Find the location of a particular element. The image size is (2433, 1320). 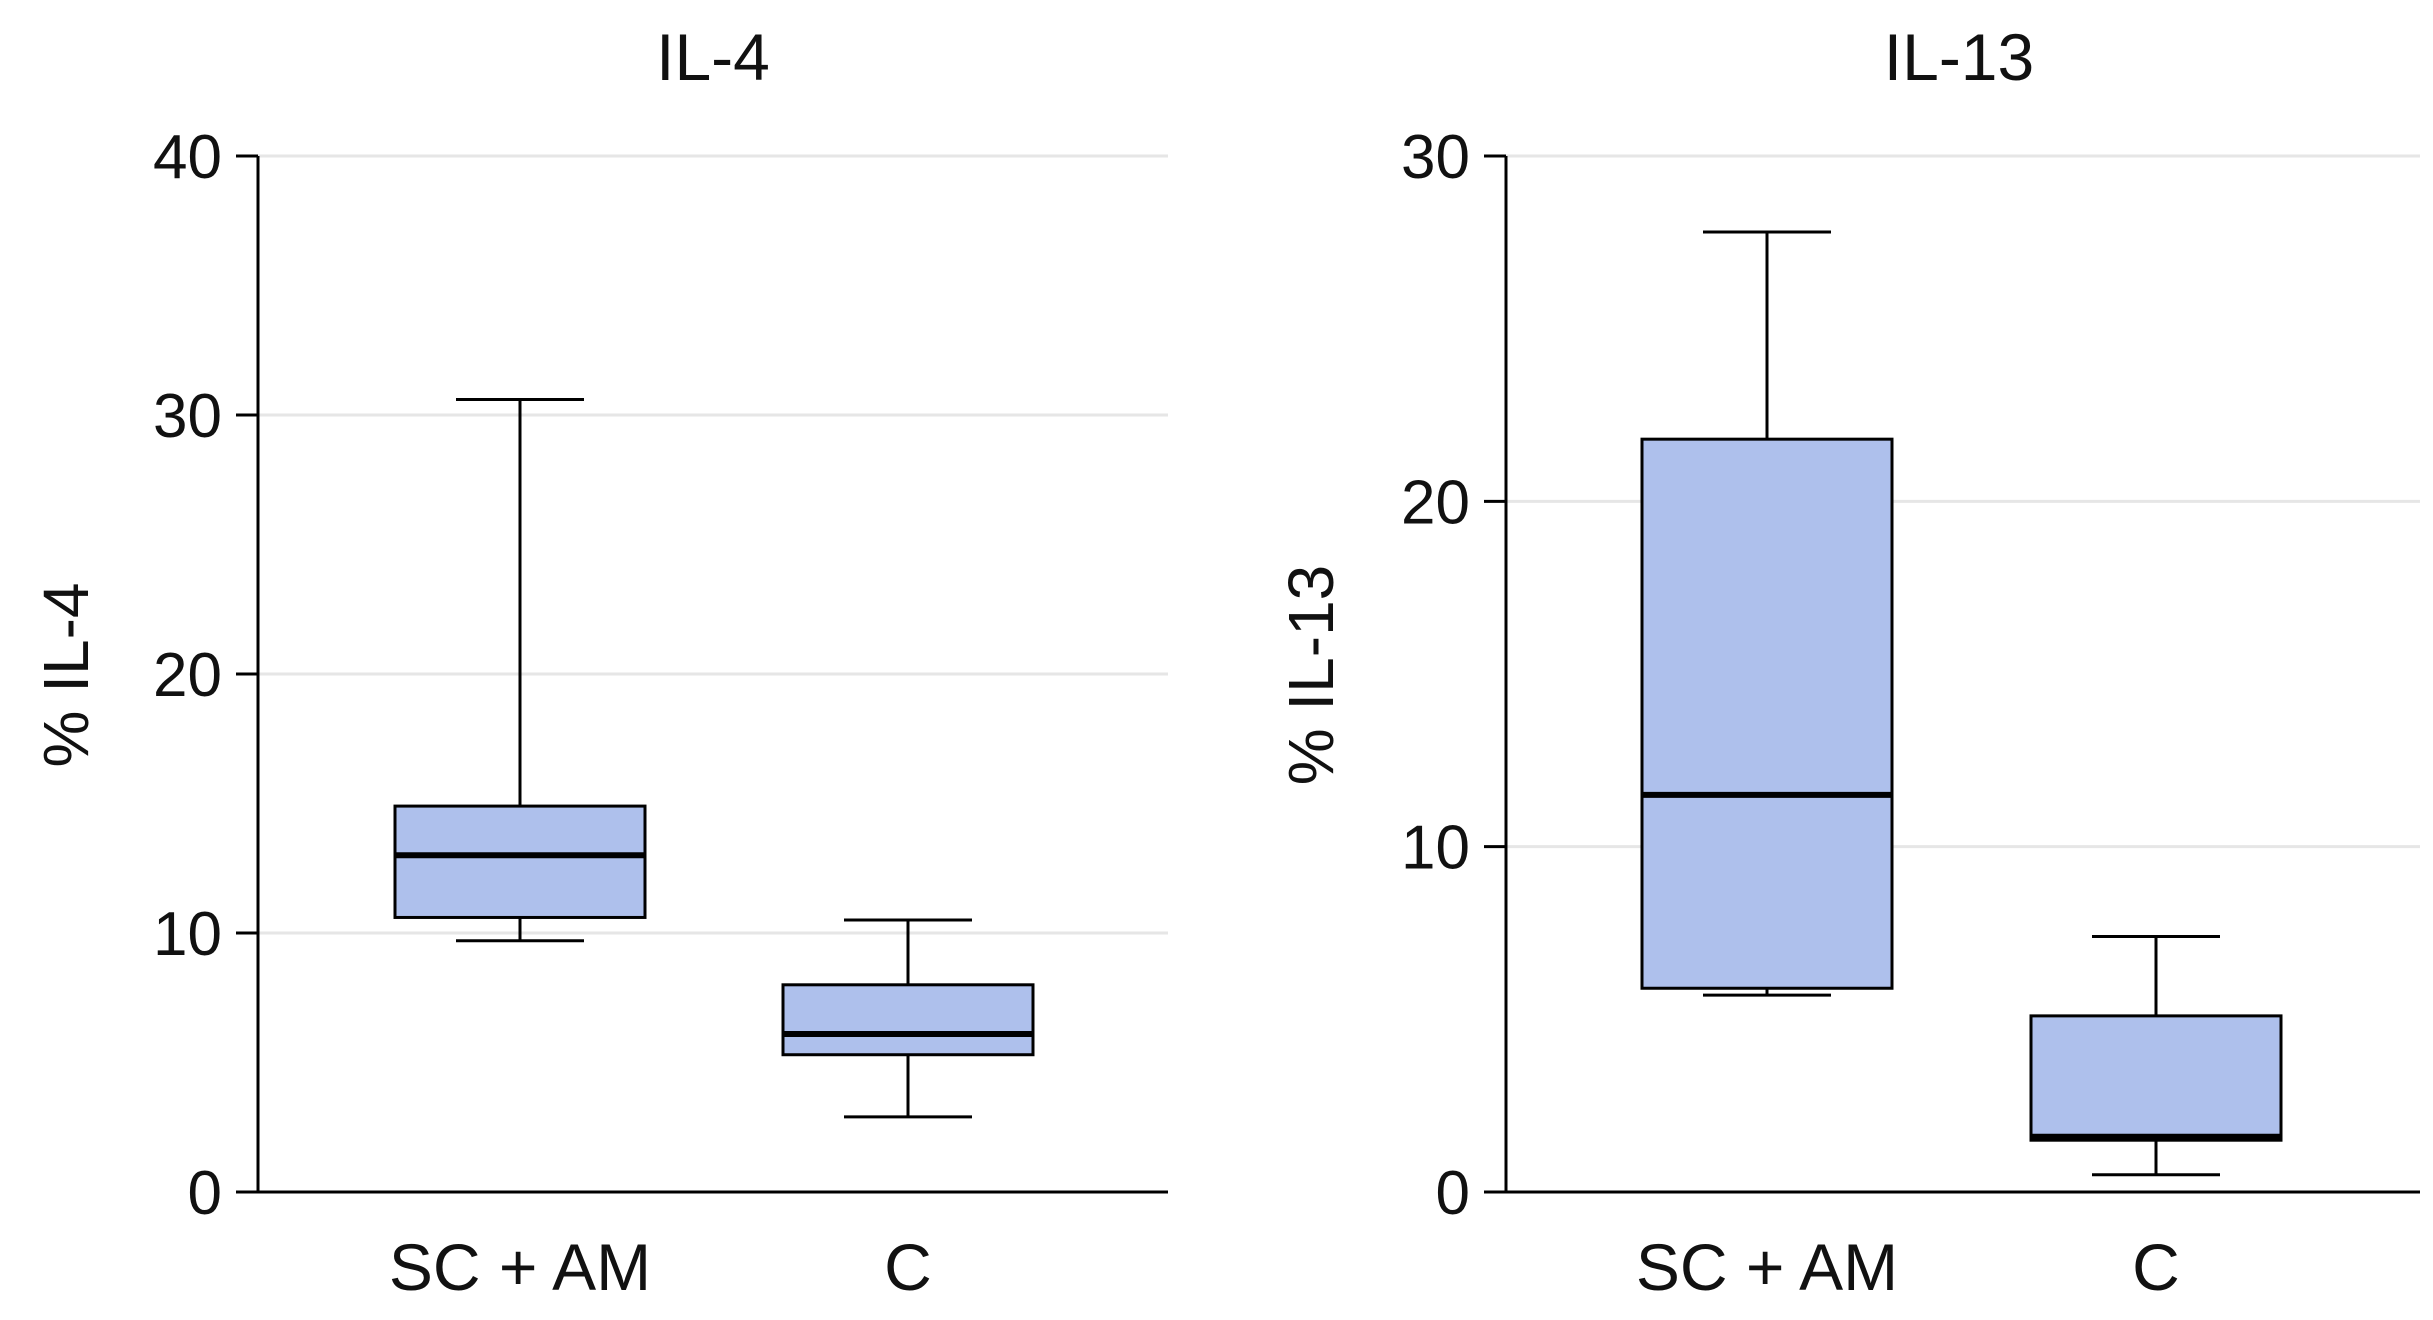

panel-title: IL-4 is located at coordinates (713, 57).